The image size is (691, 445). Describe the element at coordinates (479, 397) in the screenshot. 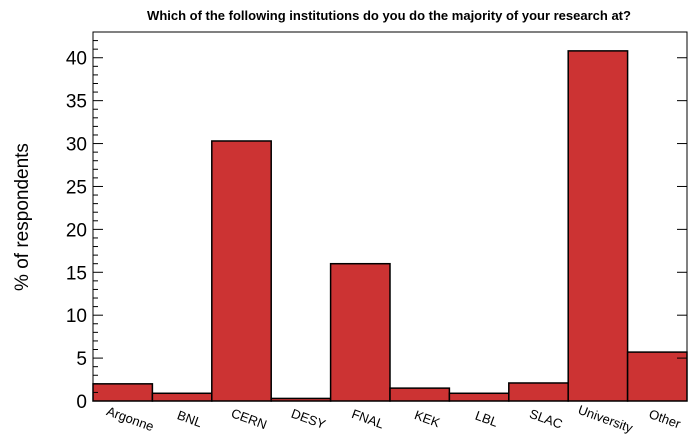

I see `bar-lbl` at that location.